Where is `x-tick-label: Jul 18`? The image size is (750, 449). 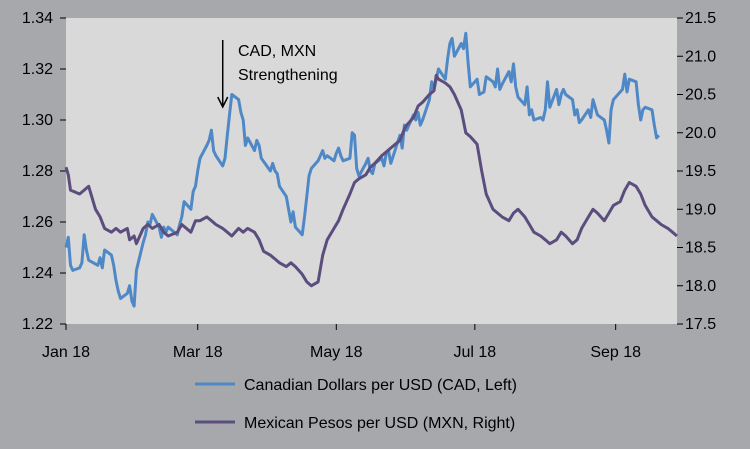
x-tick-label: Jul 18 is located at coordinates (474, 352).